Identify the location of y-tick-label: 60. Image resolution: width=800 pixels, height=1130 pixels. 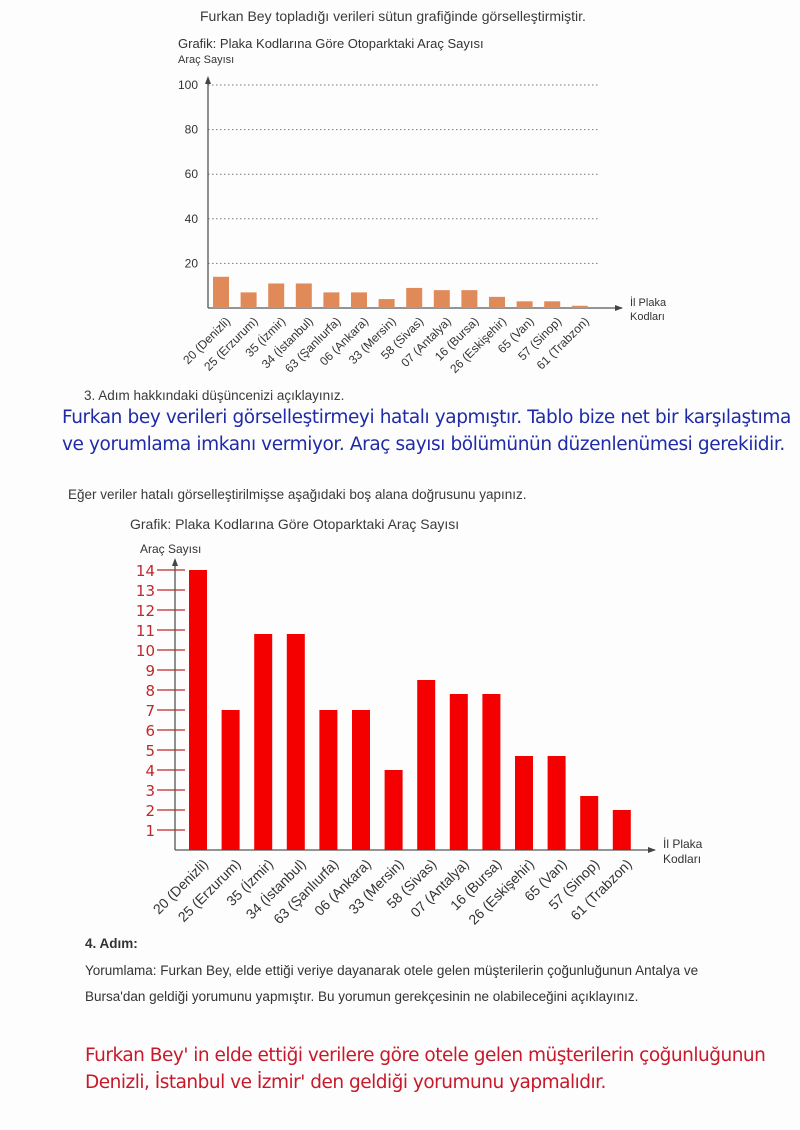
(192, 174).